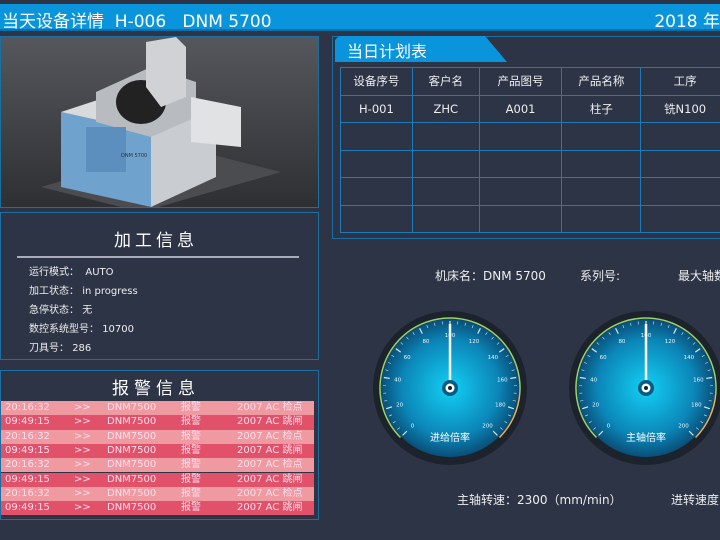 Image resolution: width=720 pixels, height=540 pixels. What do you see at coordinates (646, 437) in the screenshot?
I see `gauge-label: 主轴倍率` at bounding box center [646, 437].